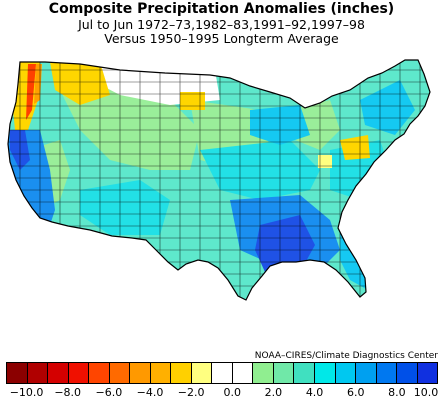 The image size is (443, 400). I want to click on color-scale-tick-label: −4.0, so click(150, 392).